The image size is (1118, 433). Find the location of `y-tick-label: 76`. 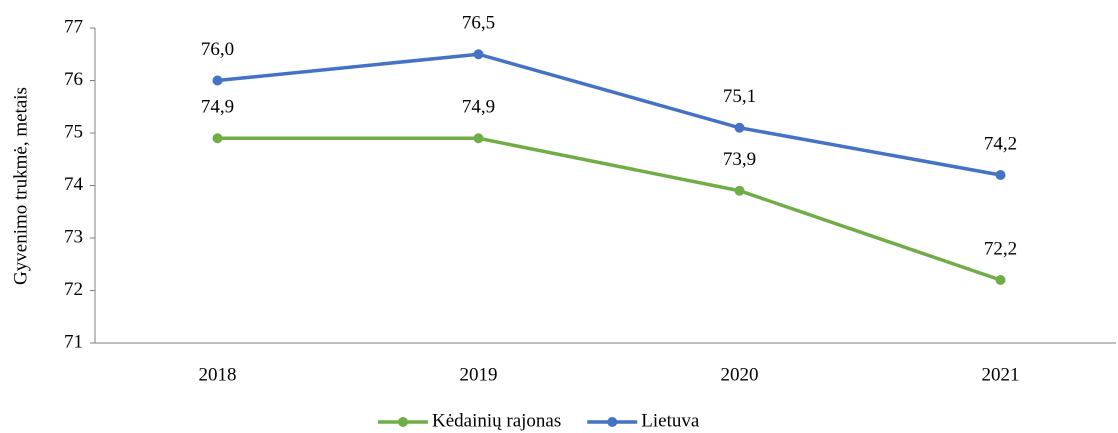

y-tick-label: 76 is located at coordinates (73, 79).